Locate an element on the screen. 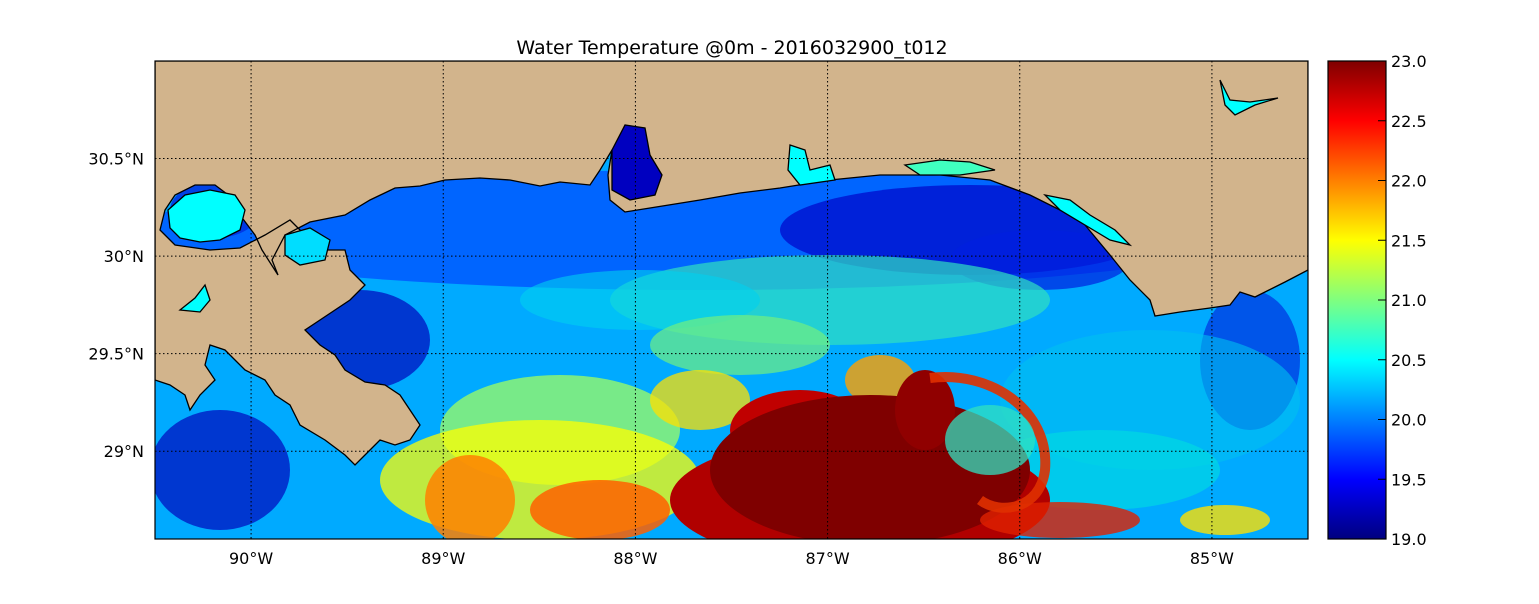  longitude-tick-labels: 90°W 89°W 88°W 87°W 86°W 85°W is located at coordinates (731, 558).